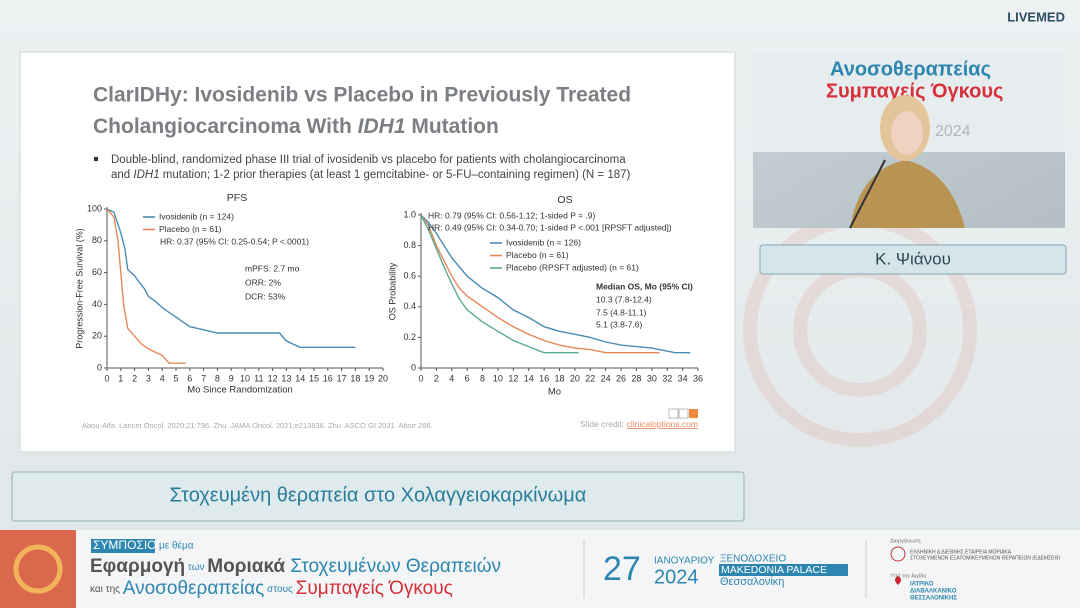  I want to click on symposium-tag, so click(123, 546).